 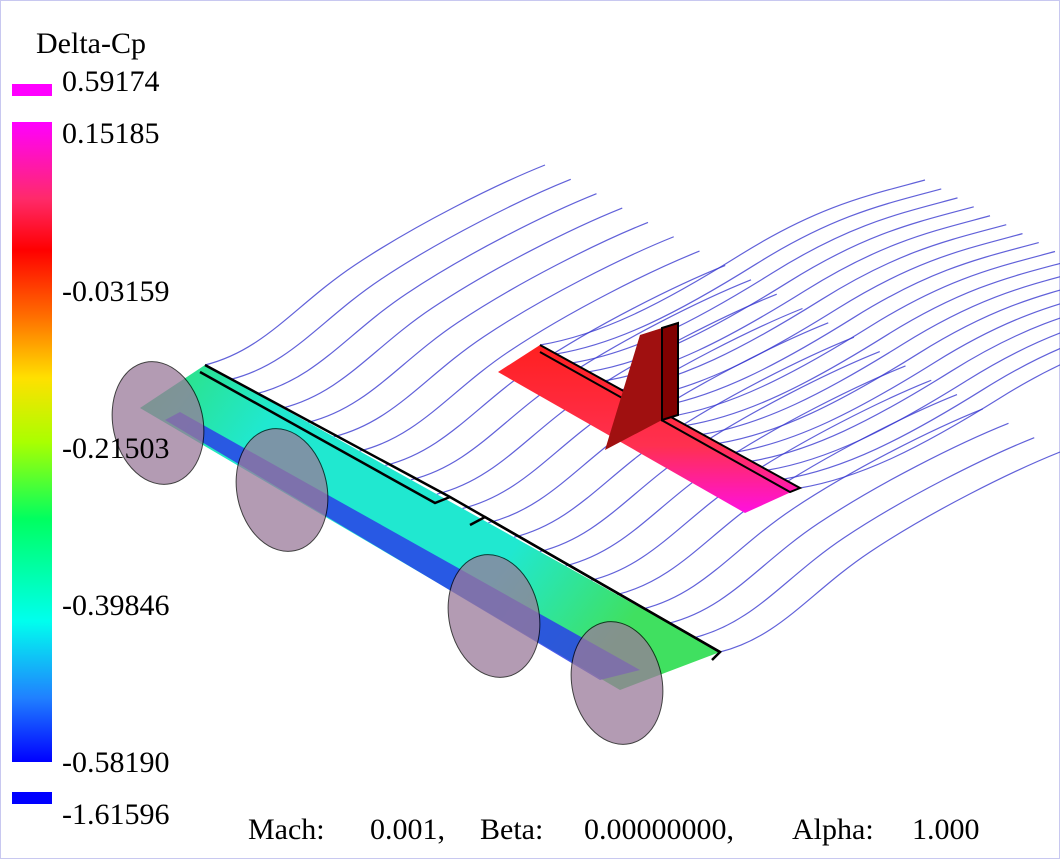 I want to click on legend-label: -0.21503, so click(x=116, y=448).